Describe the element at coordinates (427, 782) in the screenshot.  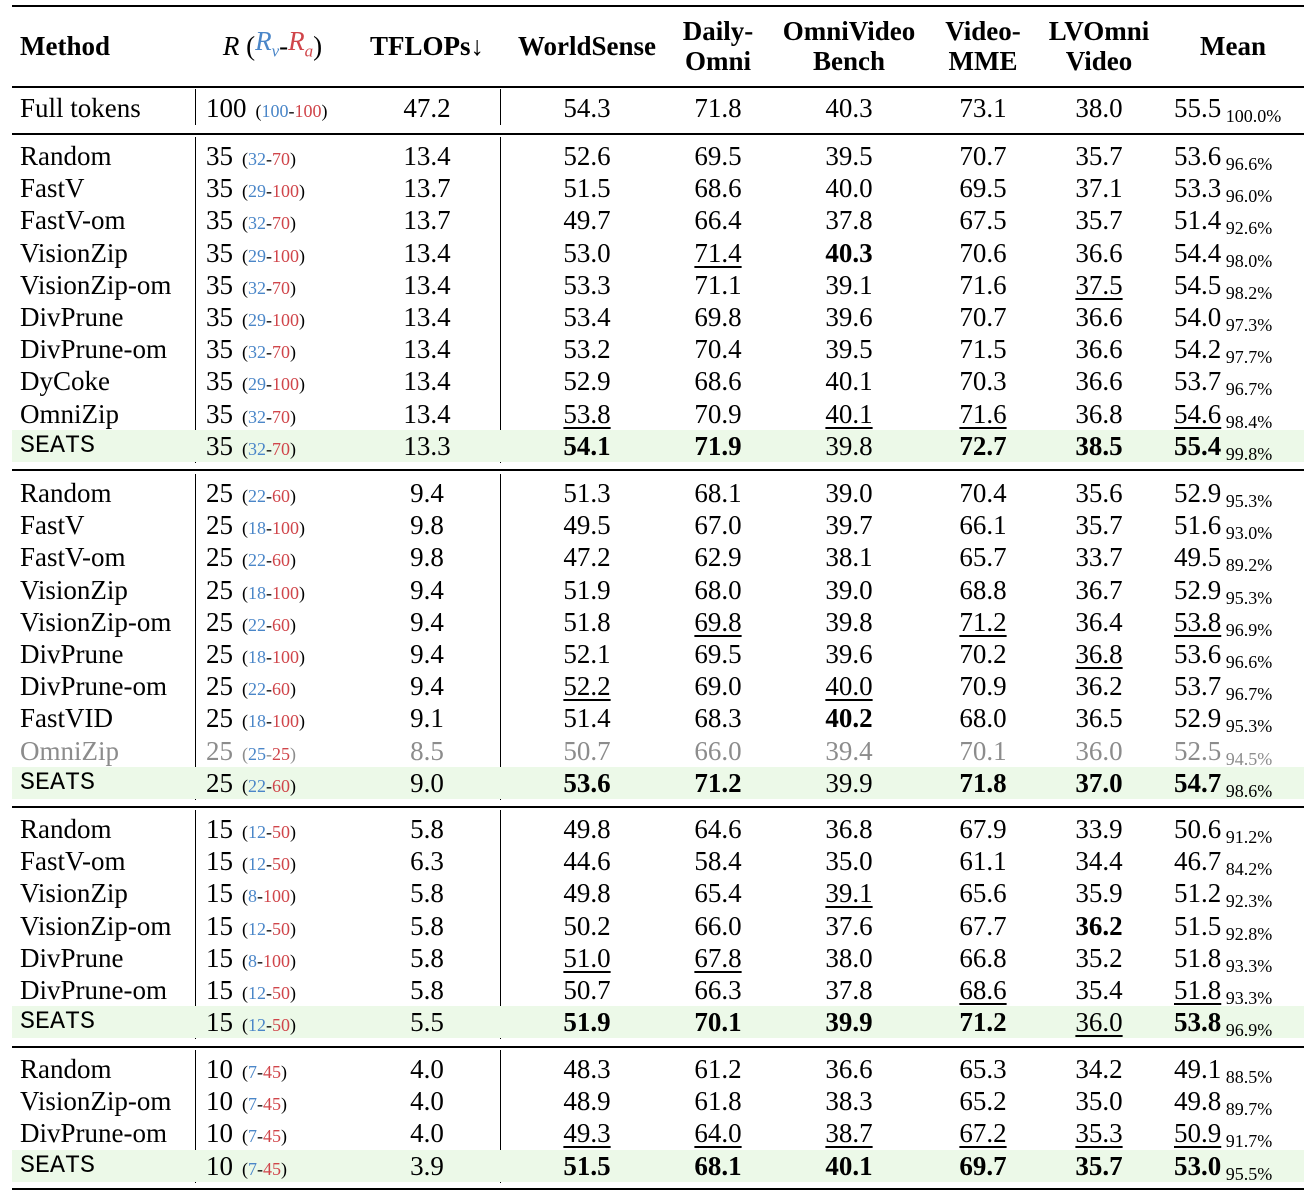
I see `score-tflops: 9.0` at that location.